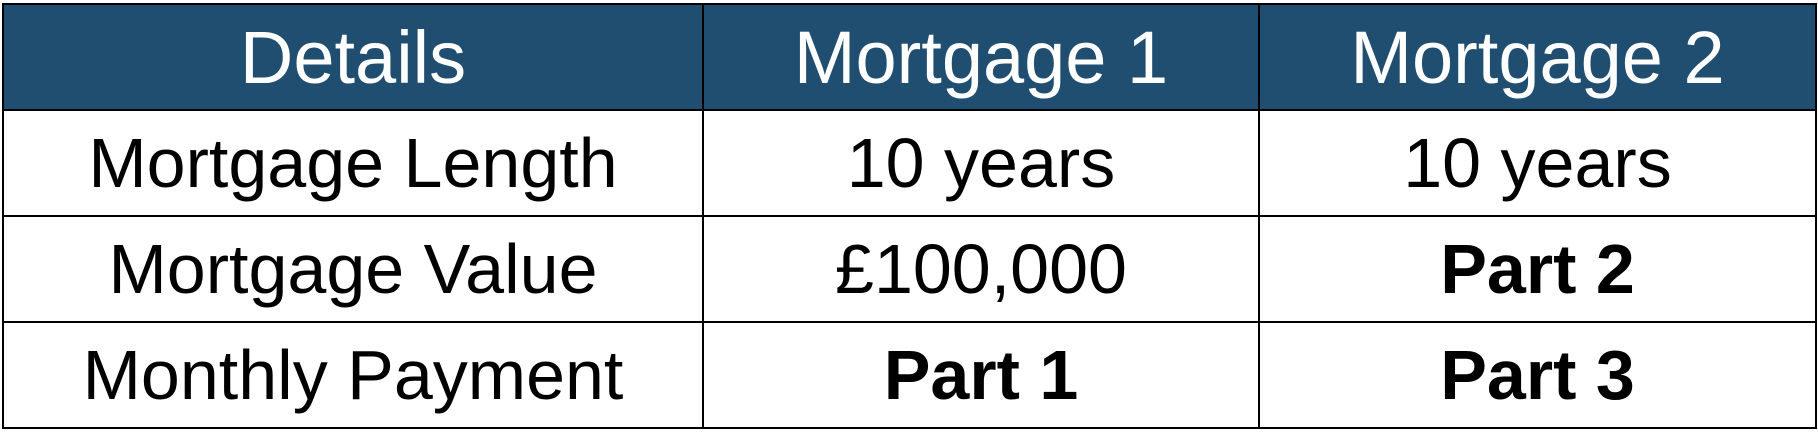 This screenshot has height=432, width=1818. Describe the element at coordinates (1537, 163) in the screenshot. I see `mortgage-2-length: 10 years` at that location.